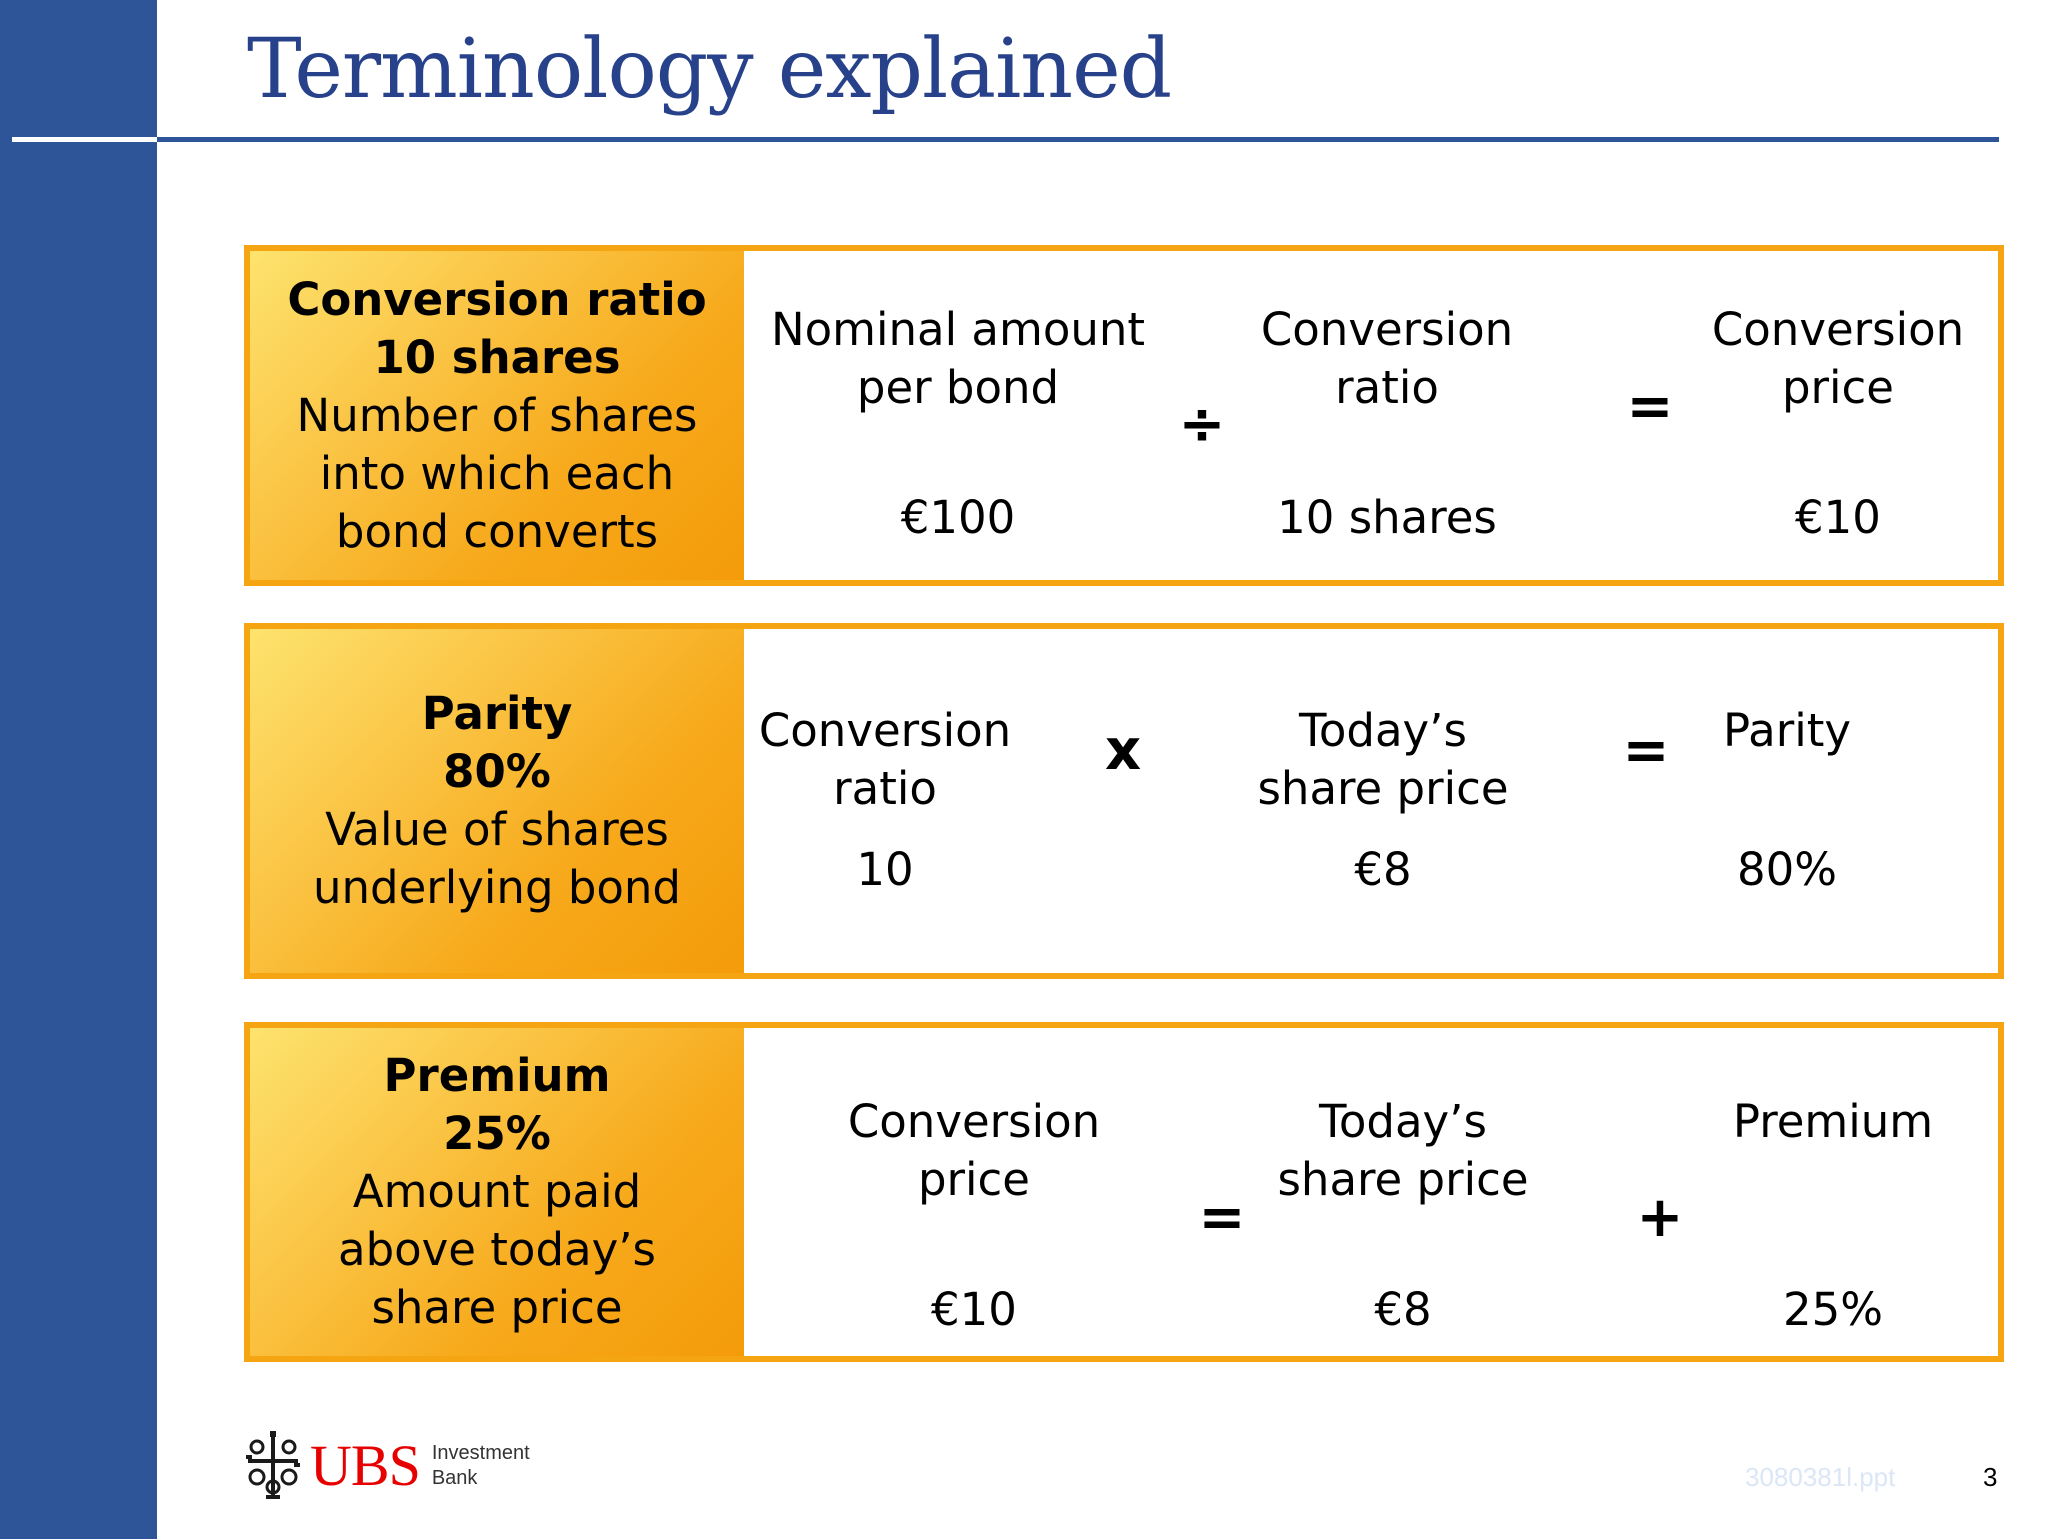 This screenshot has height=1539, width=2048. What do you see at coordinates (497, 771) in the screenshot?
I see `label-value: 80%` at bounding box center [497, 771].